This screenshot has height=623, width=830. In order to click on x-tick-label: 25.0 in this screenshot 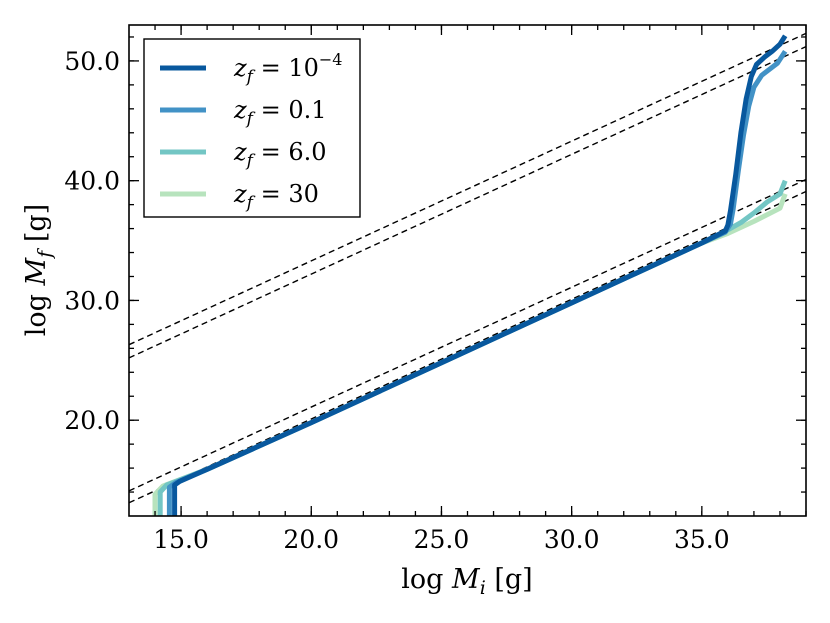, I will do `click(442, 539)`.